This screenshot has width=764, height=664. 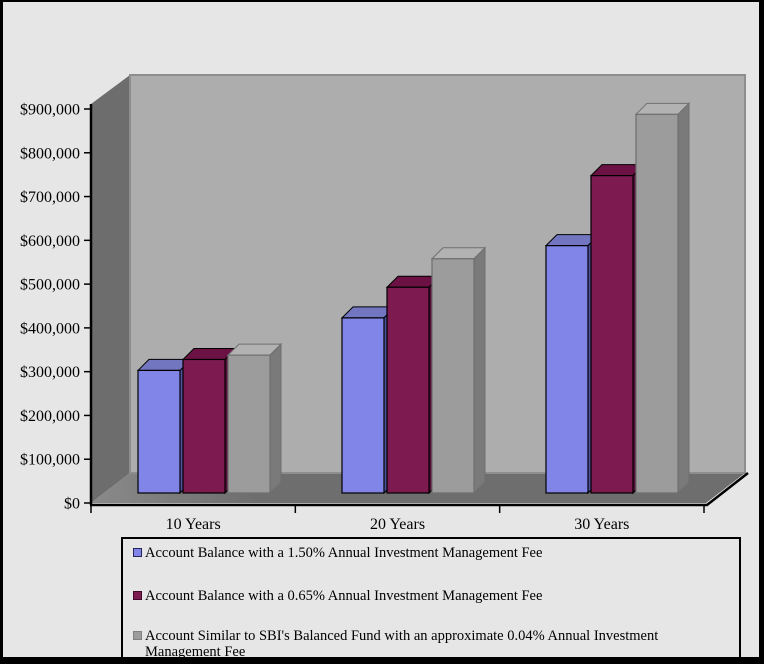 What do you see at coordinates (193, 524) in the screenshot?
I see `x-category-label: 10 Years` at bounding box center [193, 524].